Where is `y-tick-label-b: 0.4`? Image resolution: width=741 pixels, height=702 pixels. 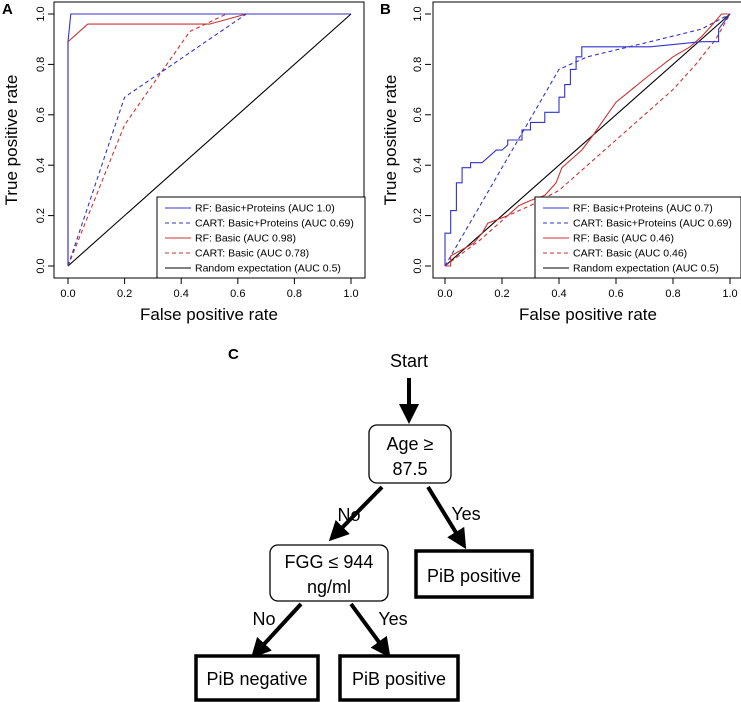 y-tick-label-b: 0.4 is located at coordinates (418, 165).